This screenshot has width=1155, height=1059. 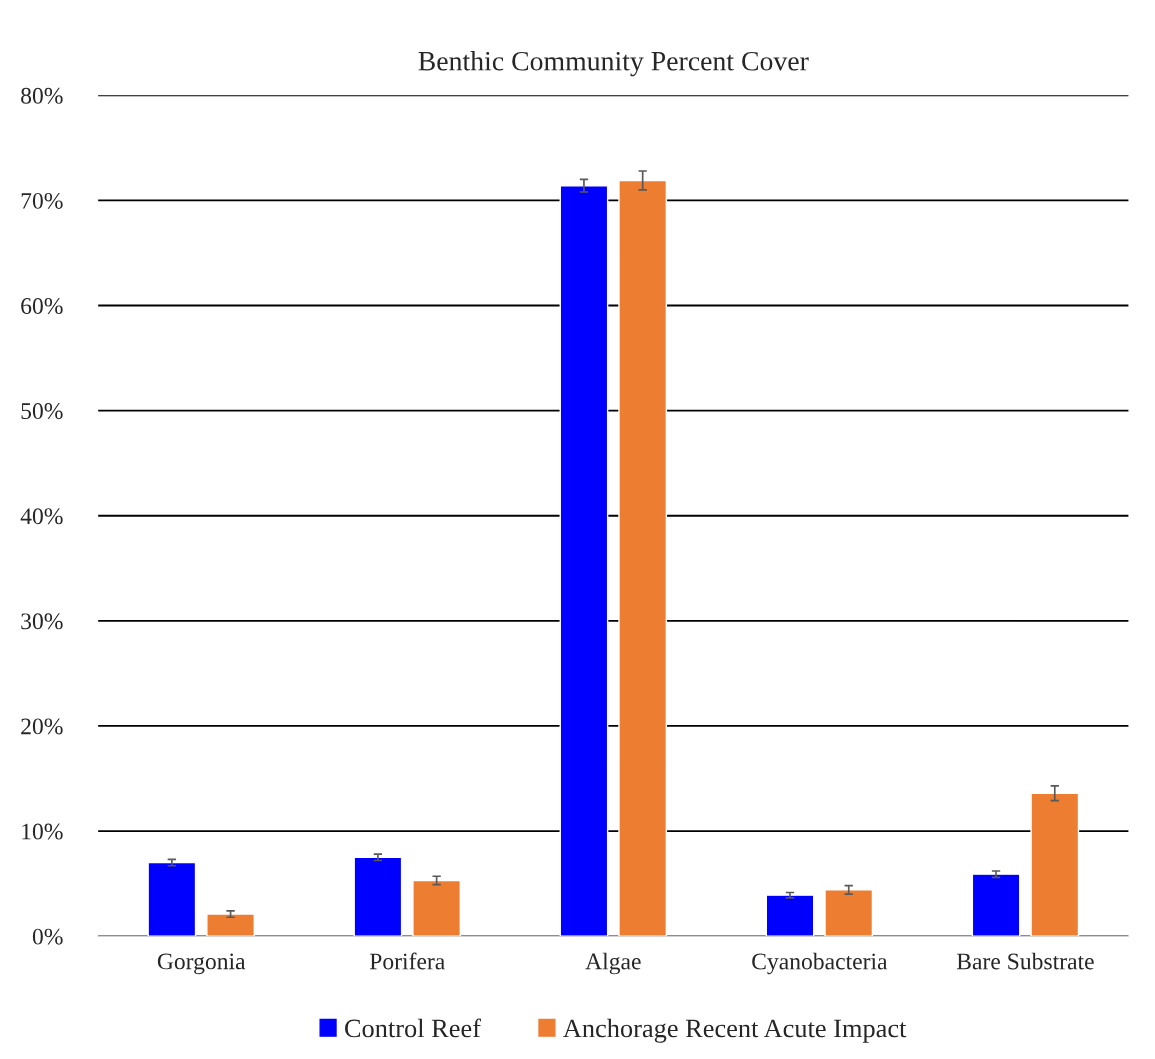 I want to click on y-tick-label: 40%, so click(x=41, y=516).